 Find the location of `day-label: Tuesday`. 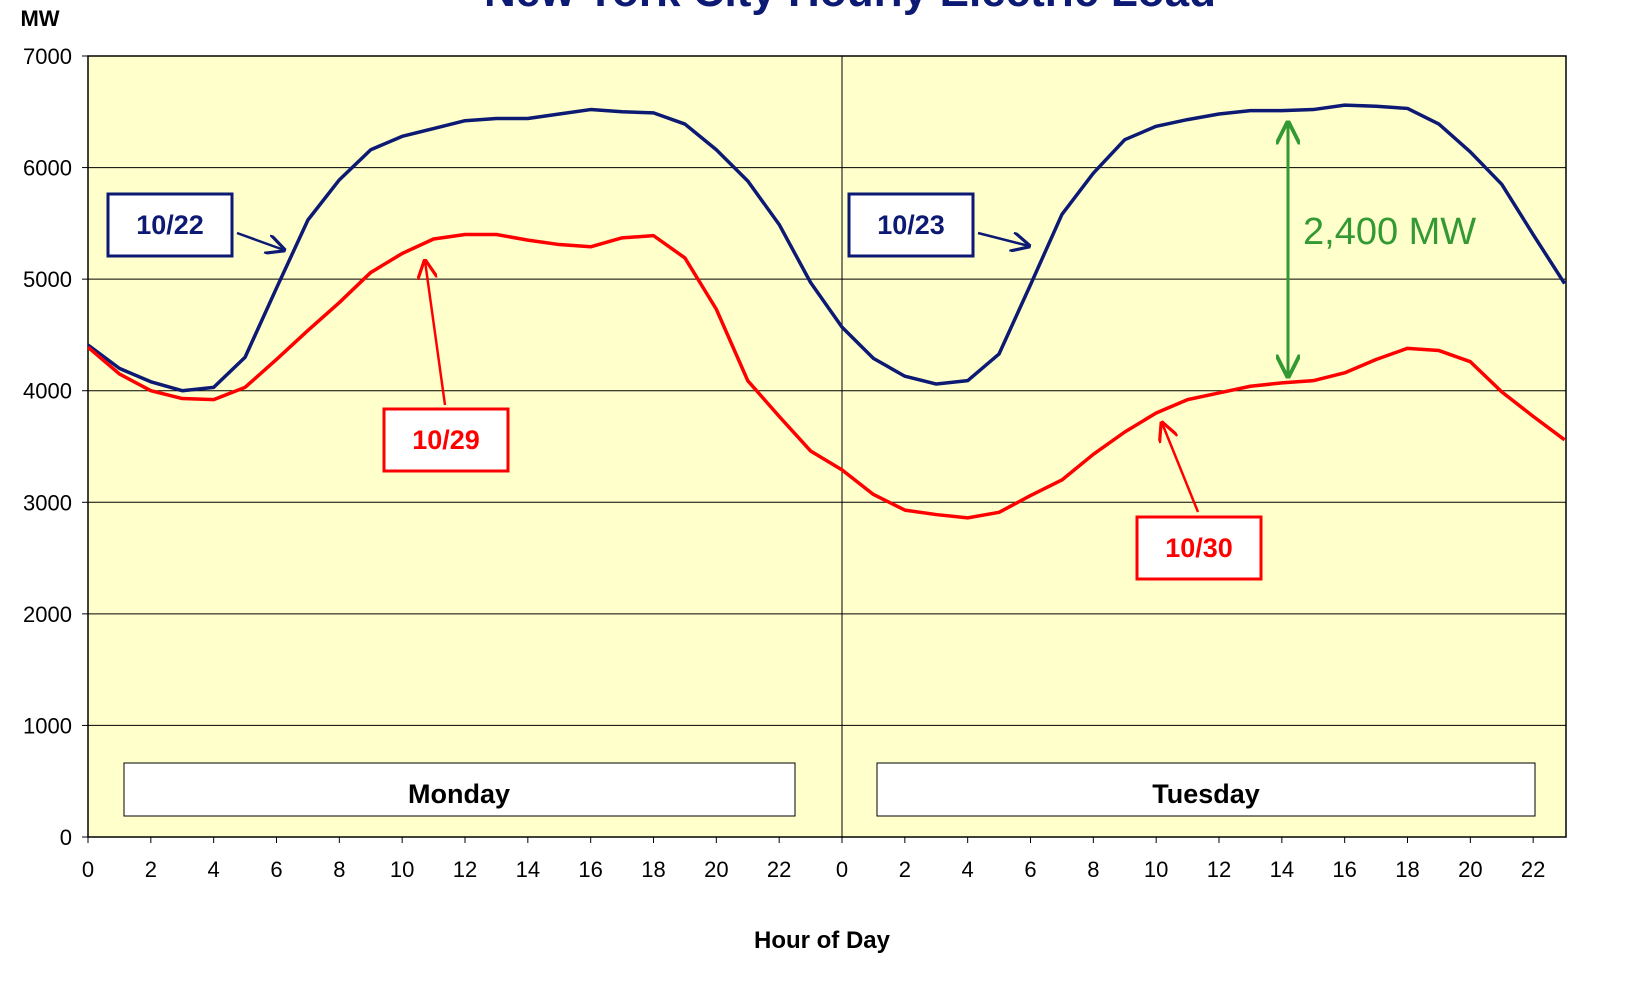

day-label: Tuesday is located at coordinates (1206, 794).